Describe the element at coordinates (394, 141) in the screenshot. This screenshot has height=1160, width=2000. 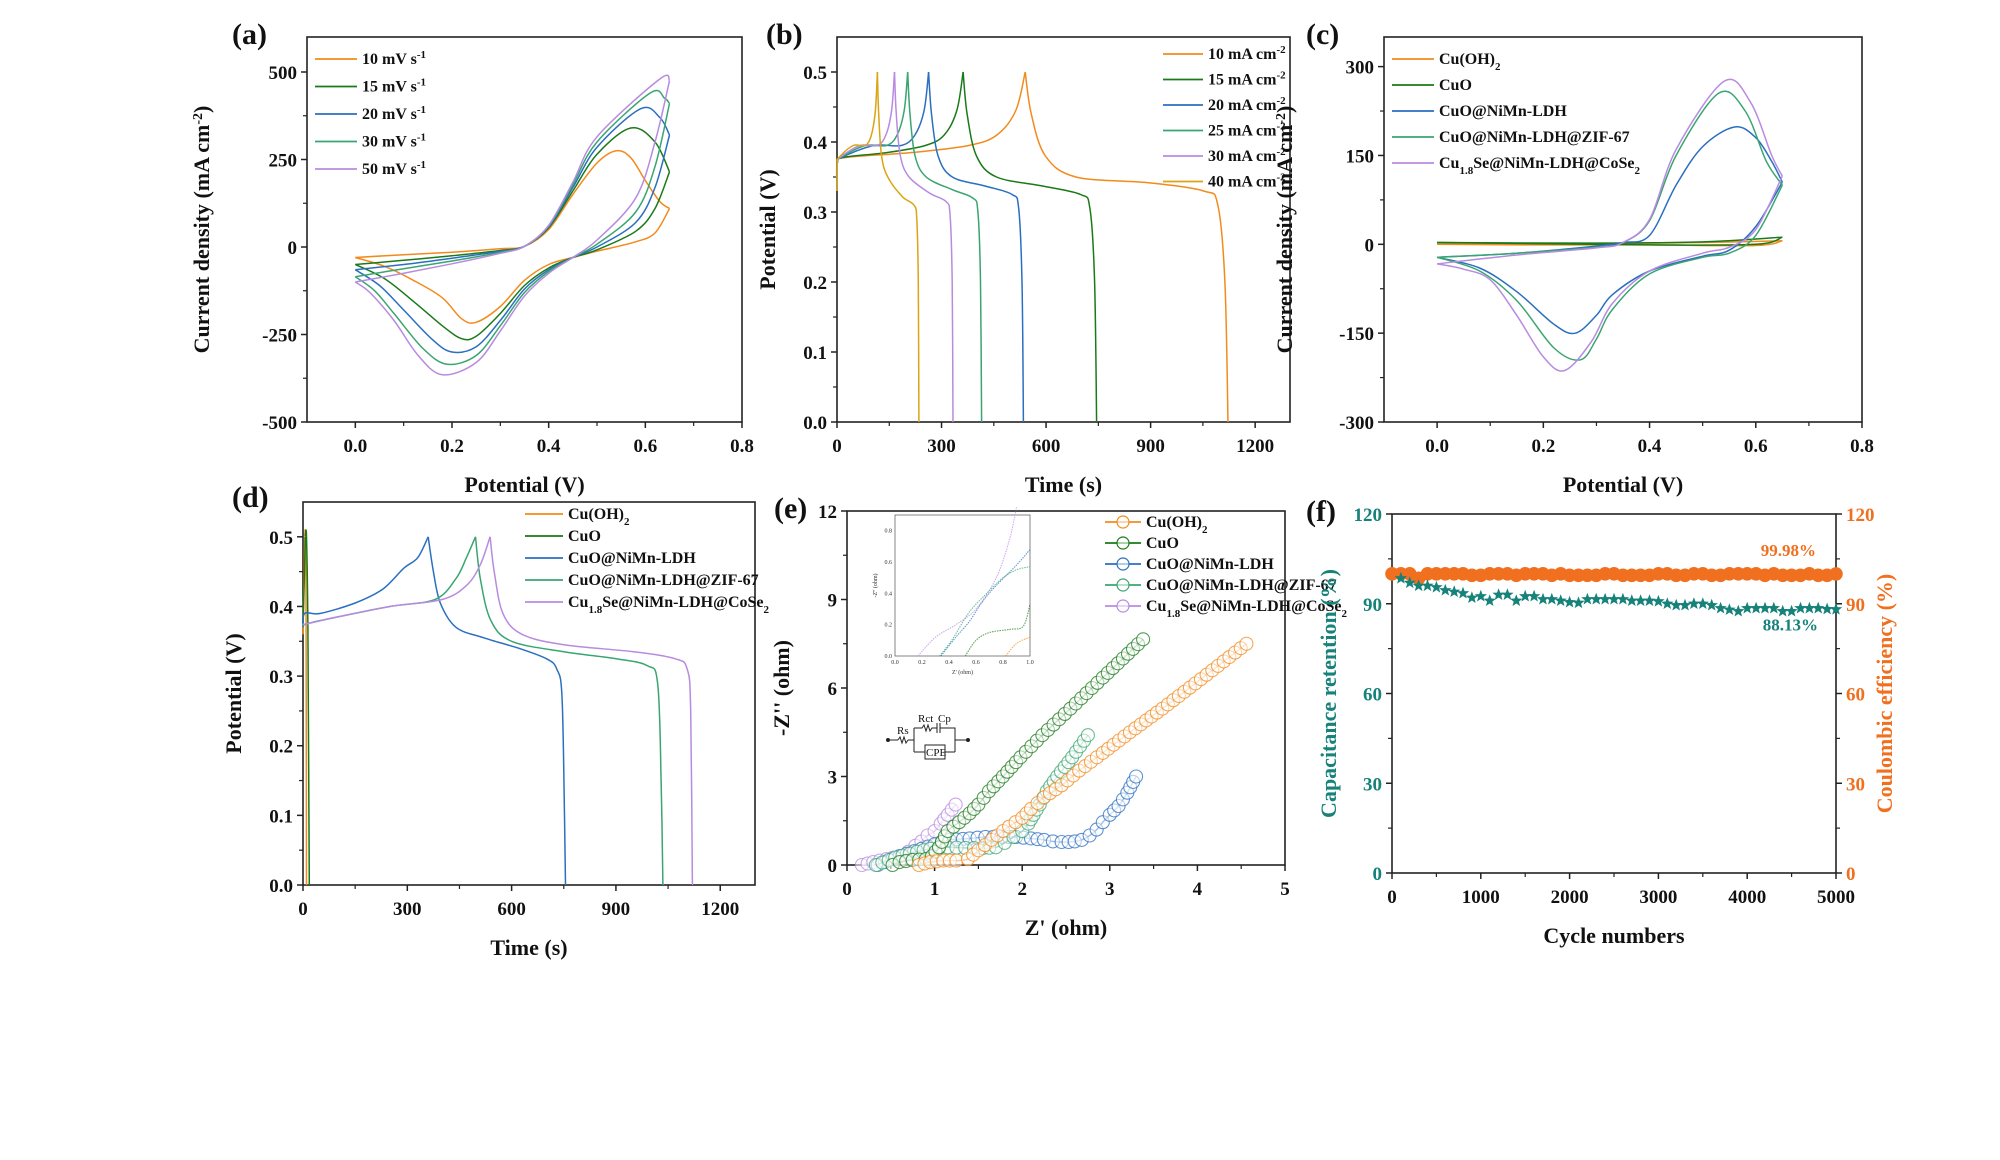
I see `legend-label: 30 mV s-1` at that location.